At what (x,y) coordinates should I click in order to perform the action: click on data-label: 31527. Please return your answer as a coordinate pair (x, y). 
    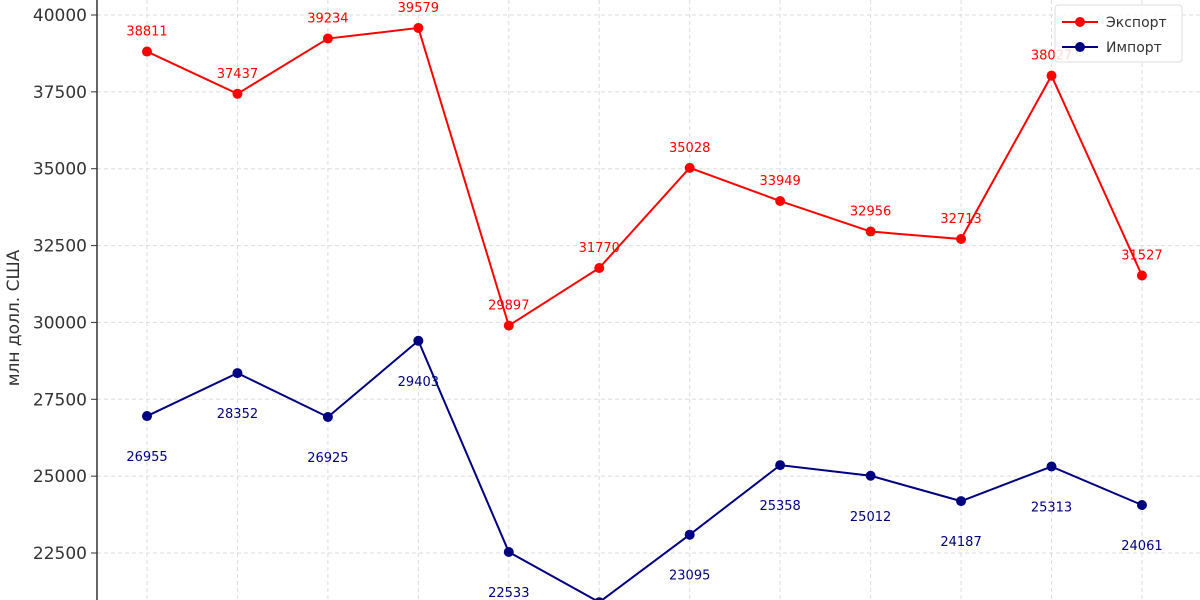
    Looking at the image, I should click on (1141, 255).